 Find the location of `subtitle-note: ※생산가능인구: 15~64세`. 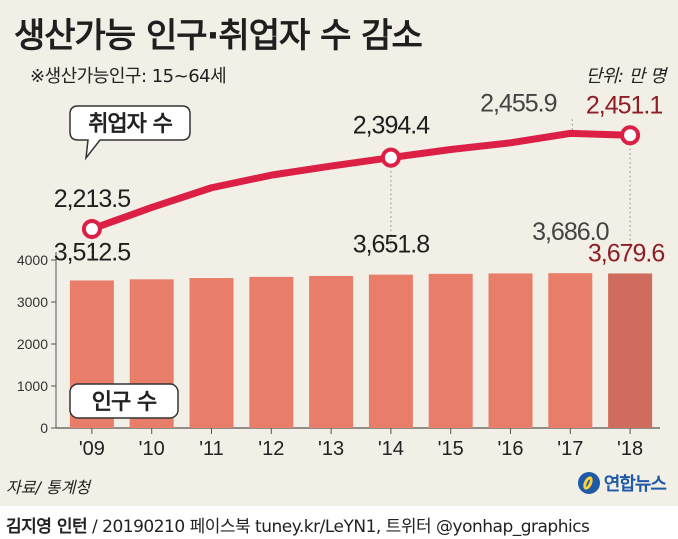

subtitle-note: ※생산가능인구: 15~64세 is located at coordinates (128, 76).